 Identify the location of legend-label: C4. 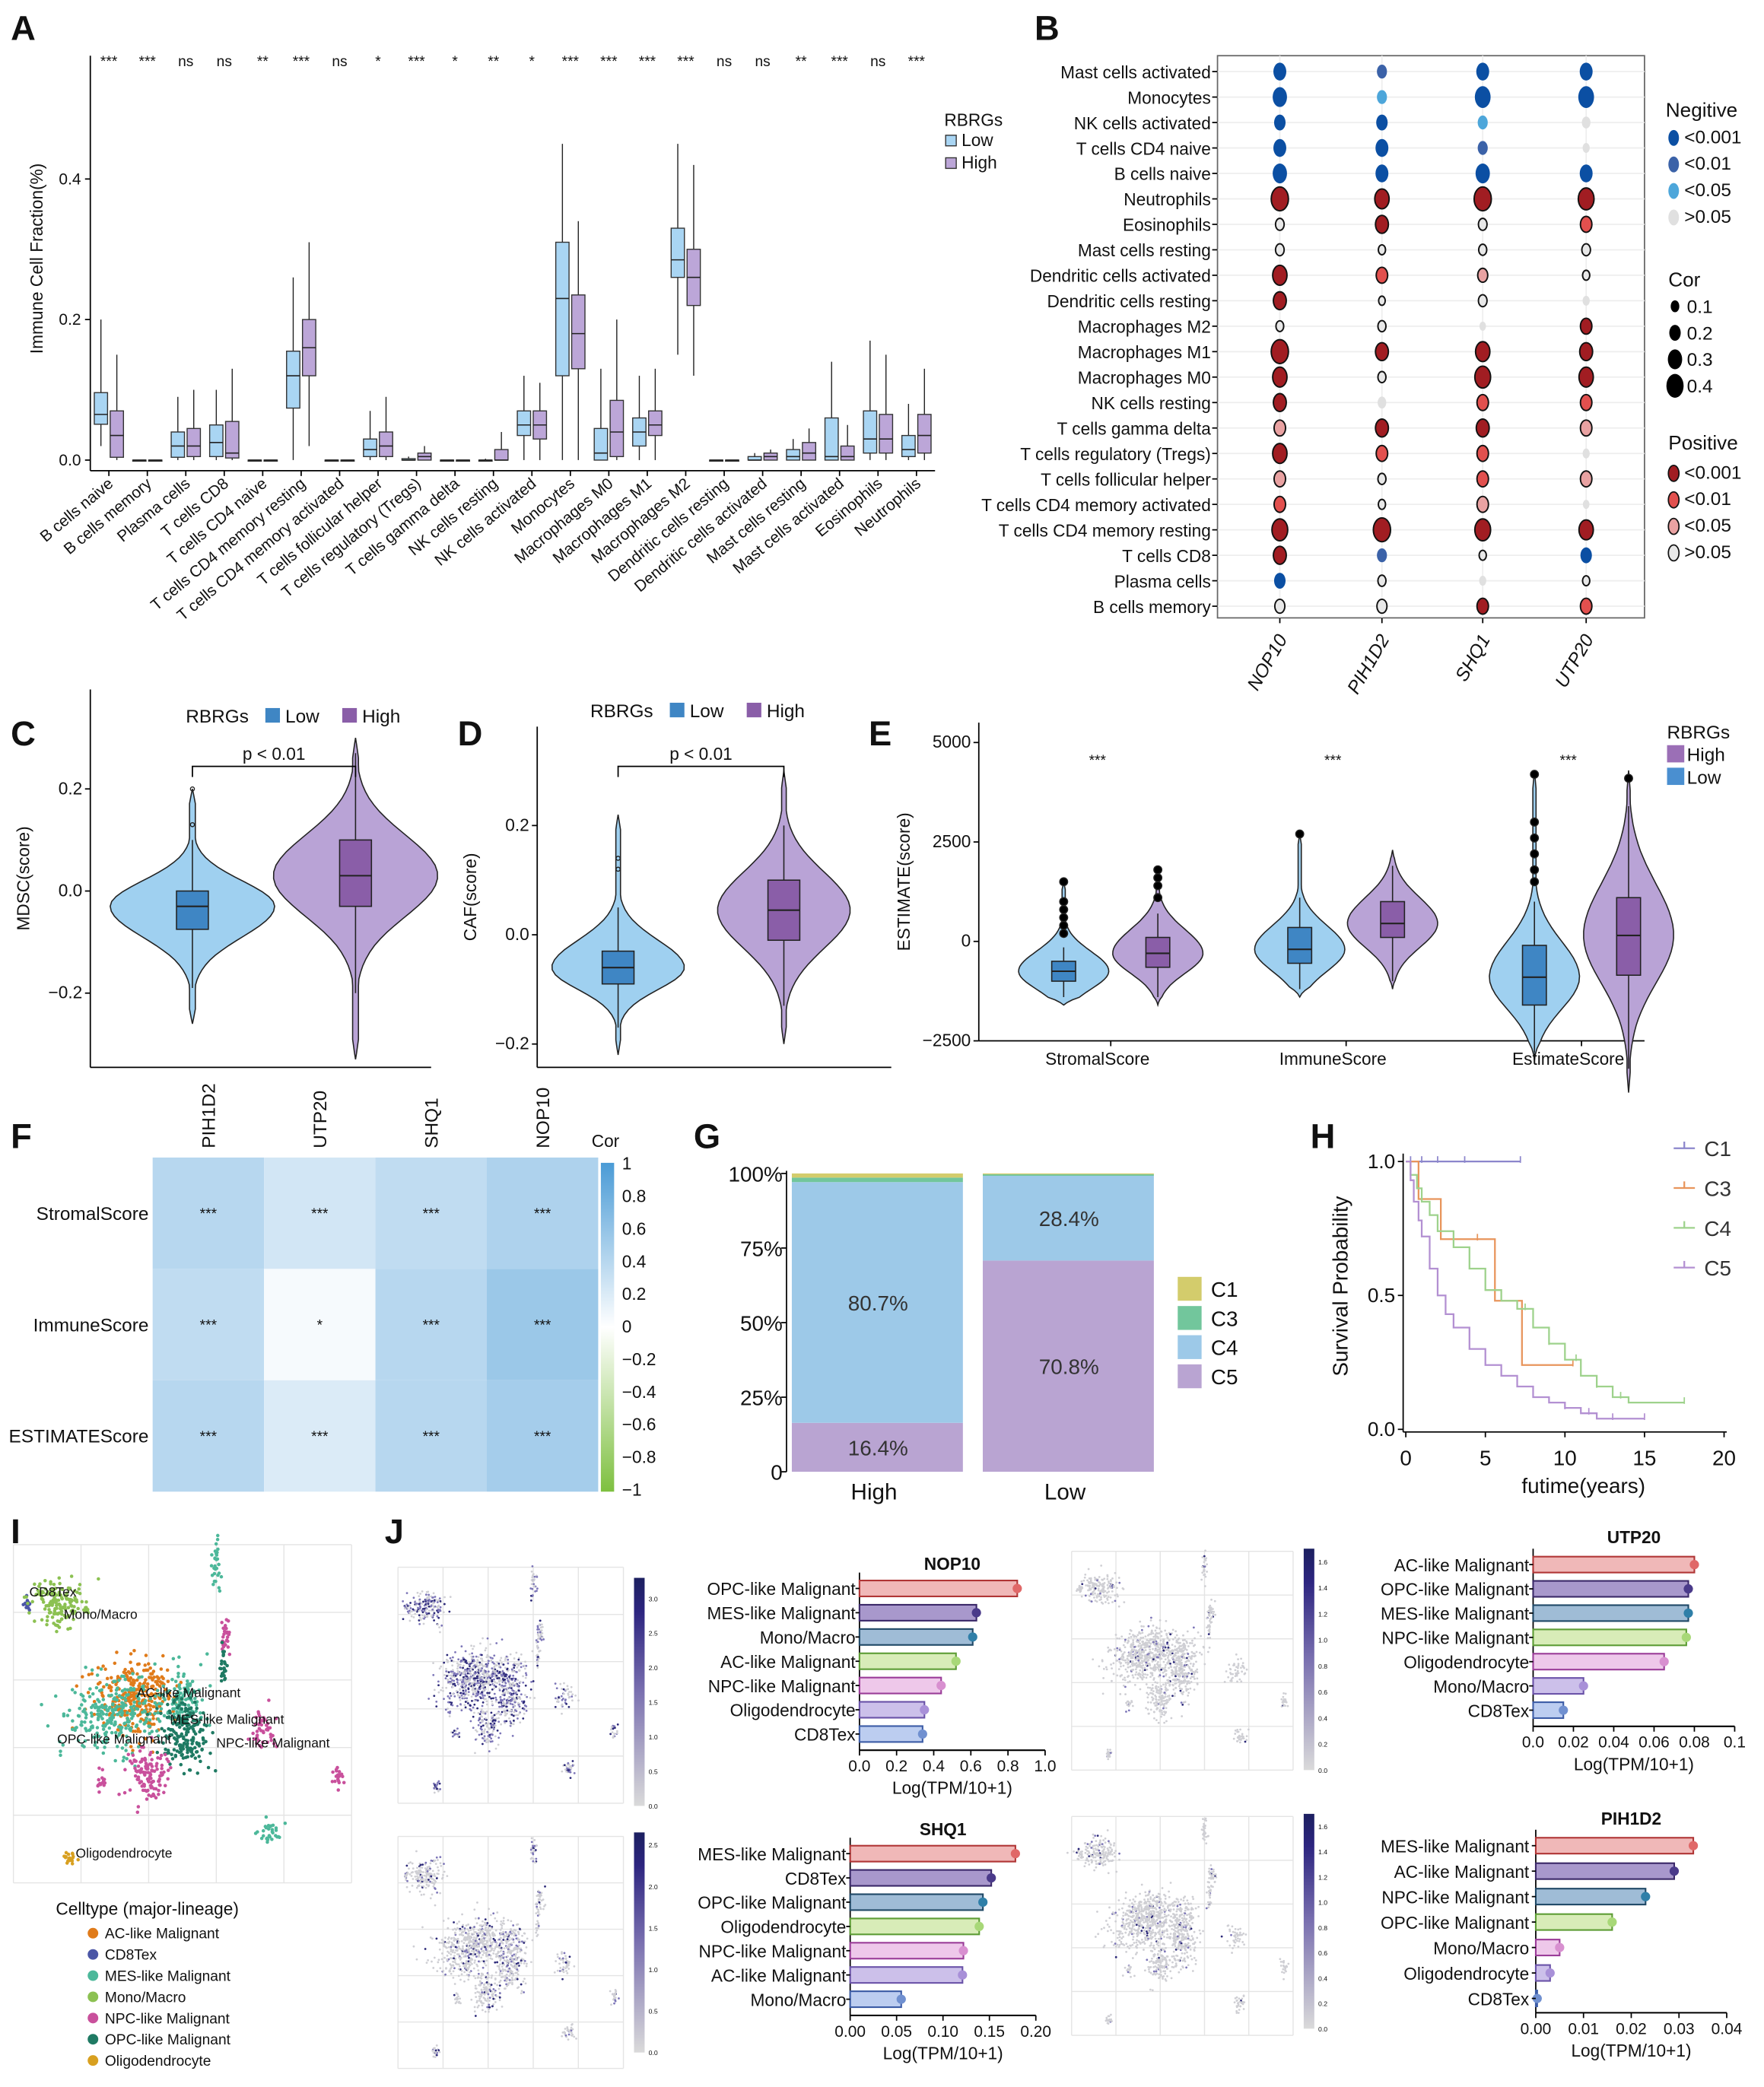
(1224, 1348).